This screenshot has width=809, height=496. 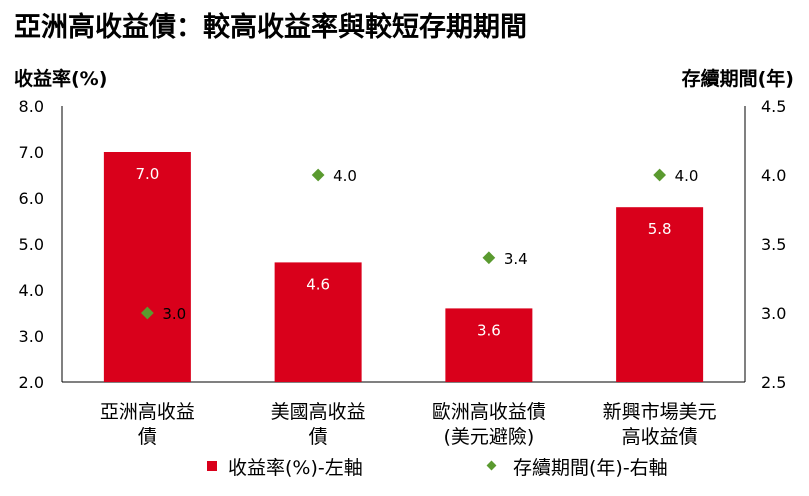 I want to click on legend: 收益率(%)-左軸 存續期間(年)-右軸, so click(x=437, y=468).